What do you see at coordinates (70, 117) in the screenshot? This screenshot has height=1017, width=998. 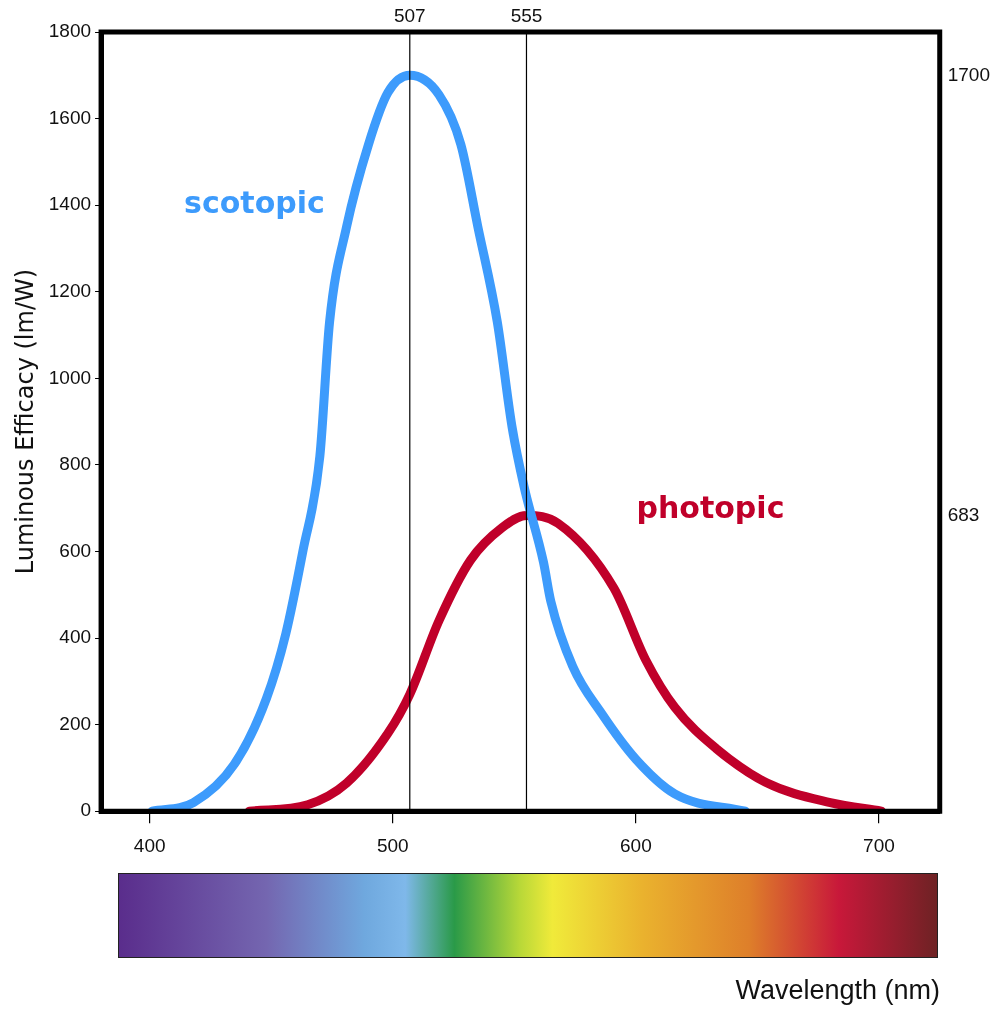 I see `y-tick-label: 1600` at bounding box center [70, 117].